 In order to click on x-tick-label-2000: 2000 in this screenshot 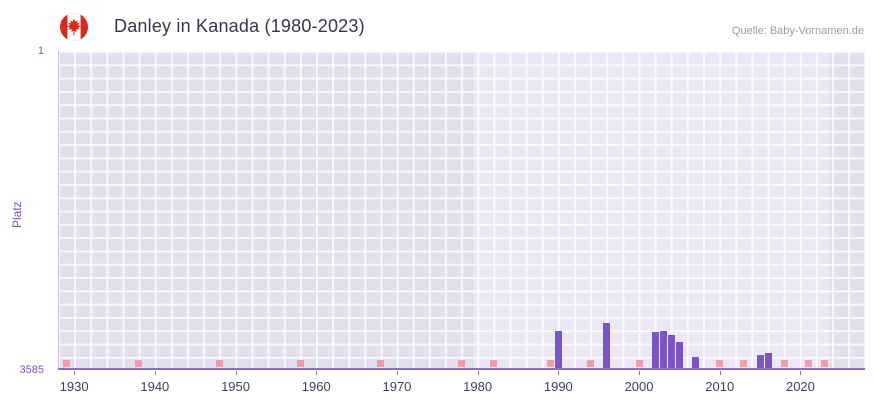, I will do `click(639, 386)`.